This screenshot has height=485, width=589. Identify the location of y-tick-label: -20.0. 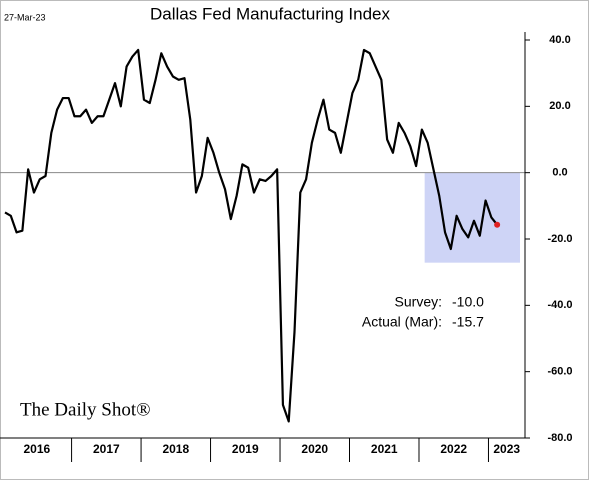
(559, 239).